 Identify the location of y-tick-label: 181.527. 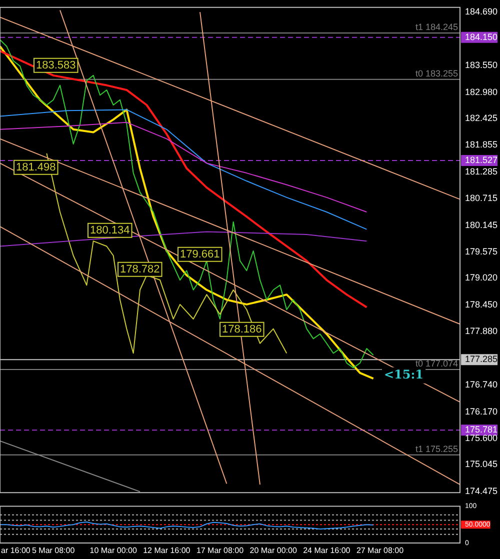
(481, 160).